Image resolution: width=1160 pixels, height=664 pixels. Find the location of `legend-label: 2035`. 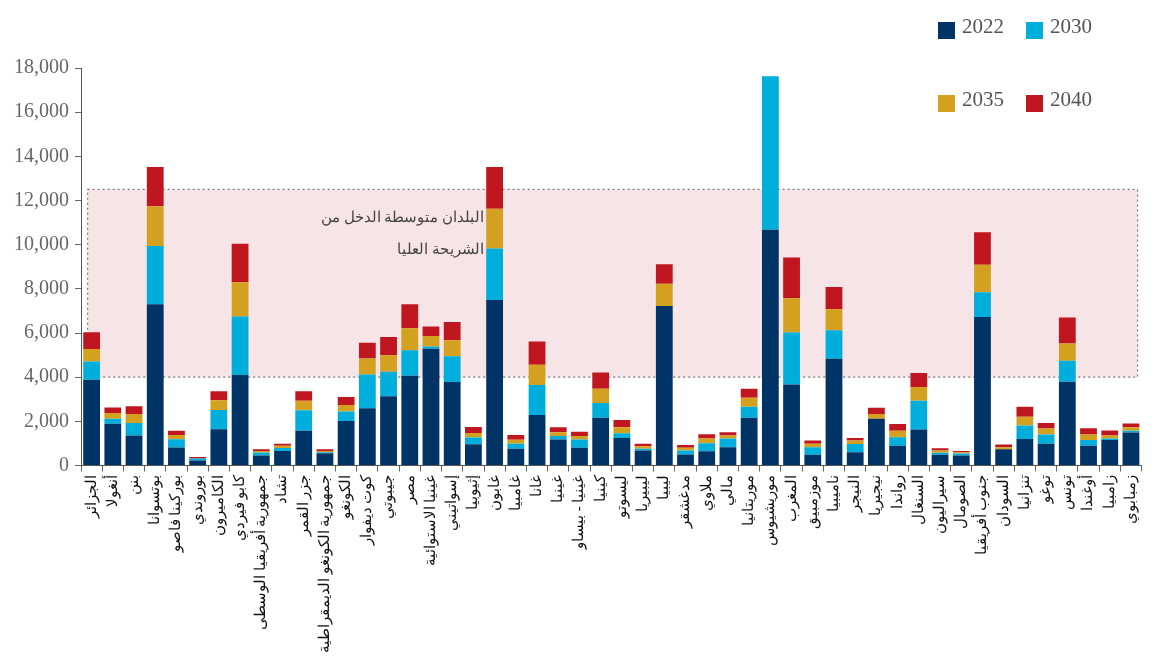

legend-label: 2035 is located at coordinates (983, 99).